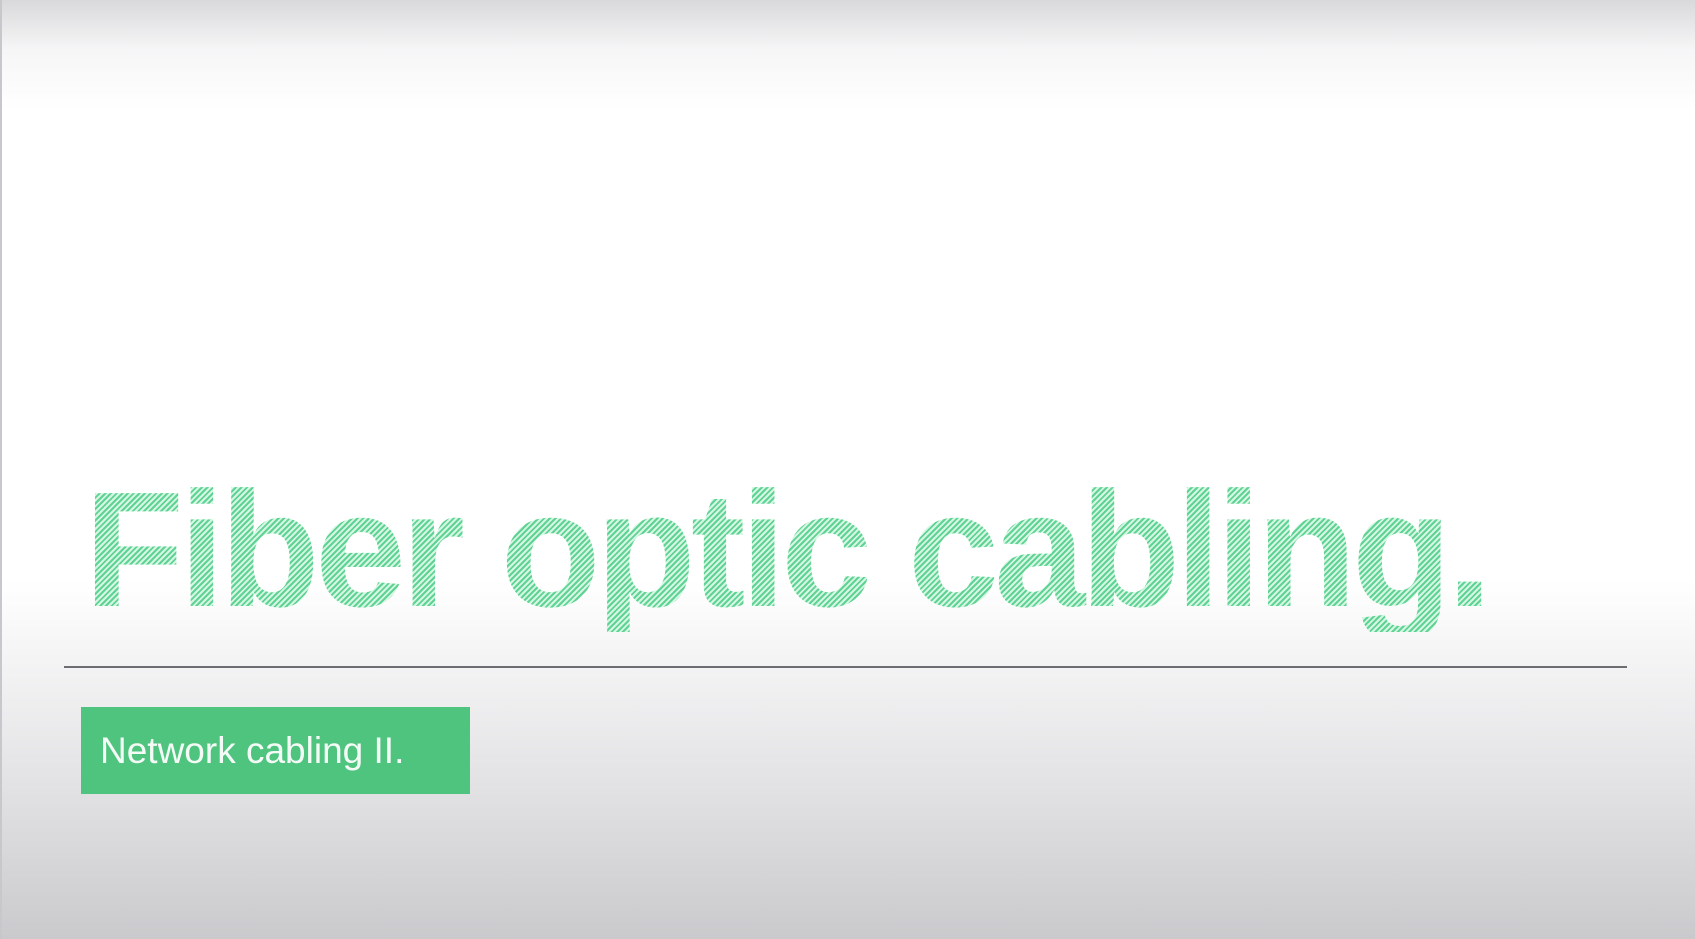  I want to click on slide-left-edge, so click(1, 469).